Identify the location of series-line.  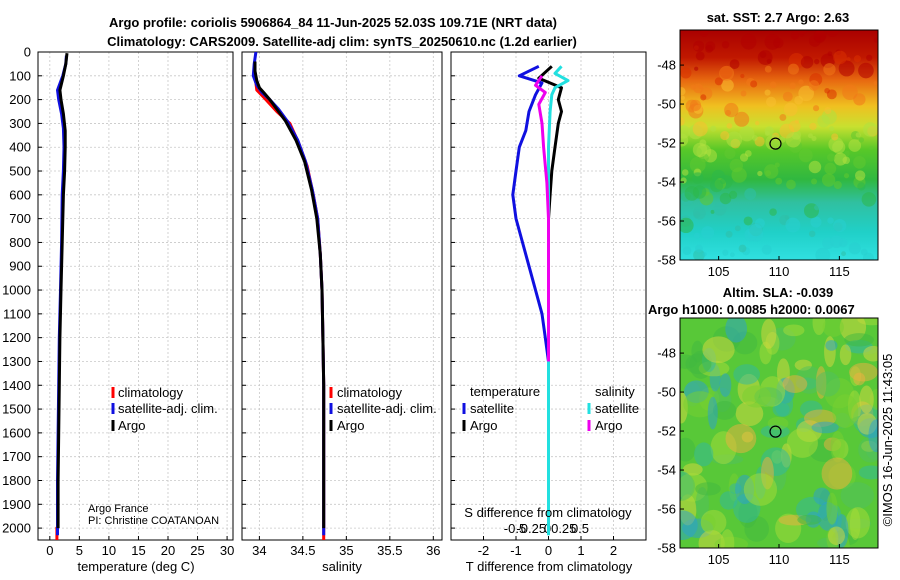
(542, 218).